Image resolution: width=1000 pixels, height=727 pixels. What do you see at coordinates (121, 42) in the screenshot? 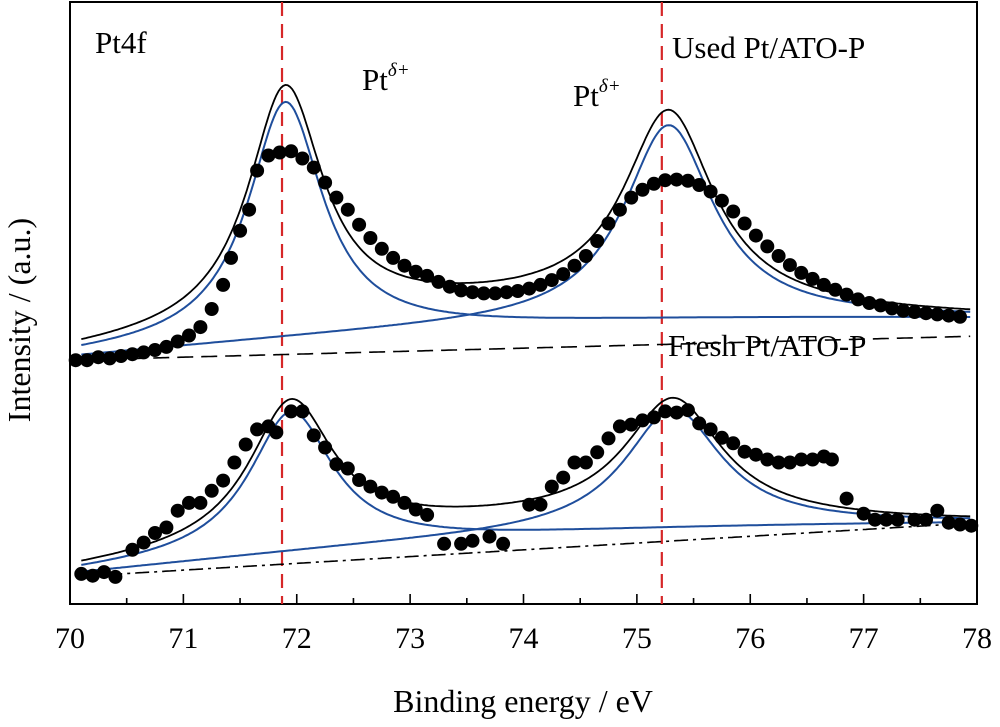
I see `region-label: Pt4f` at bounding box center [121, 42].